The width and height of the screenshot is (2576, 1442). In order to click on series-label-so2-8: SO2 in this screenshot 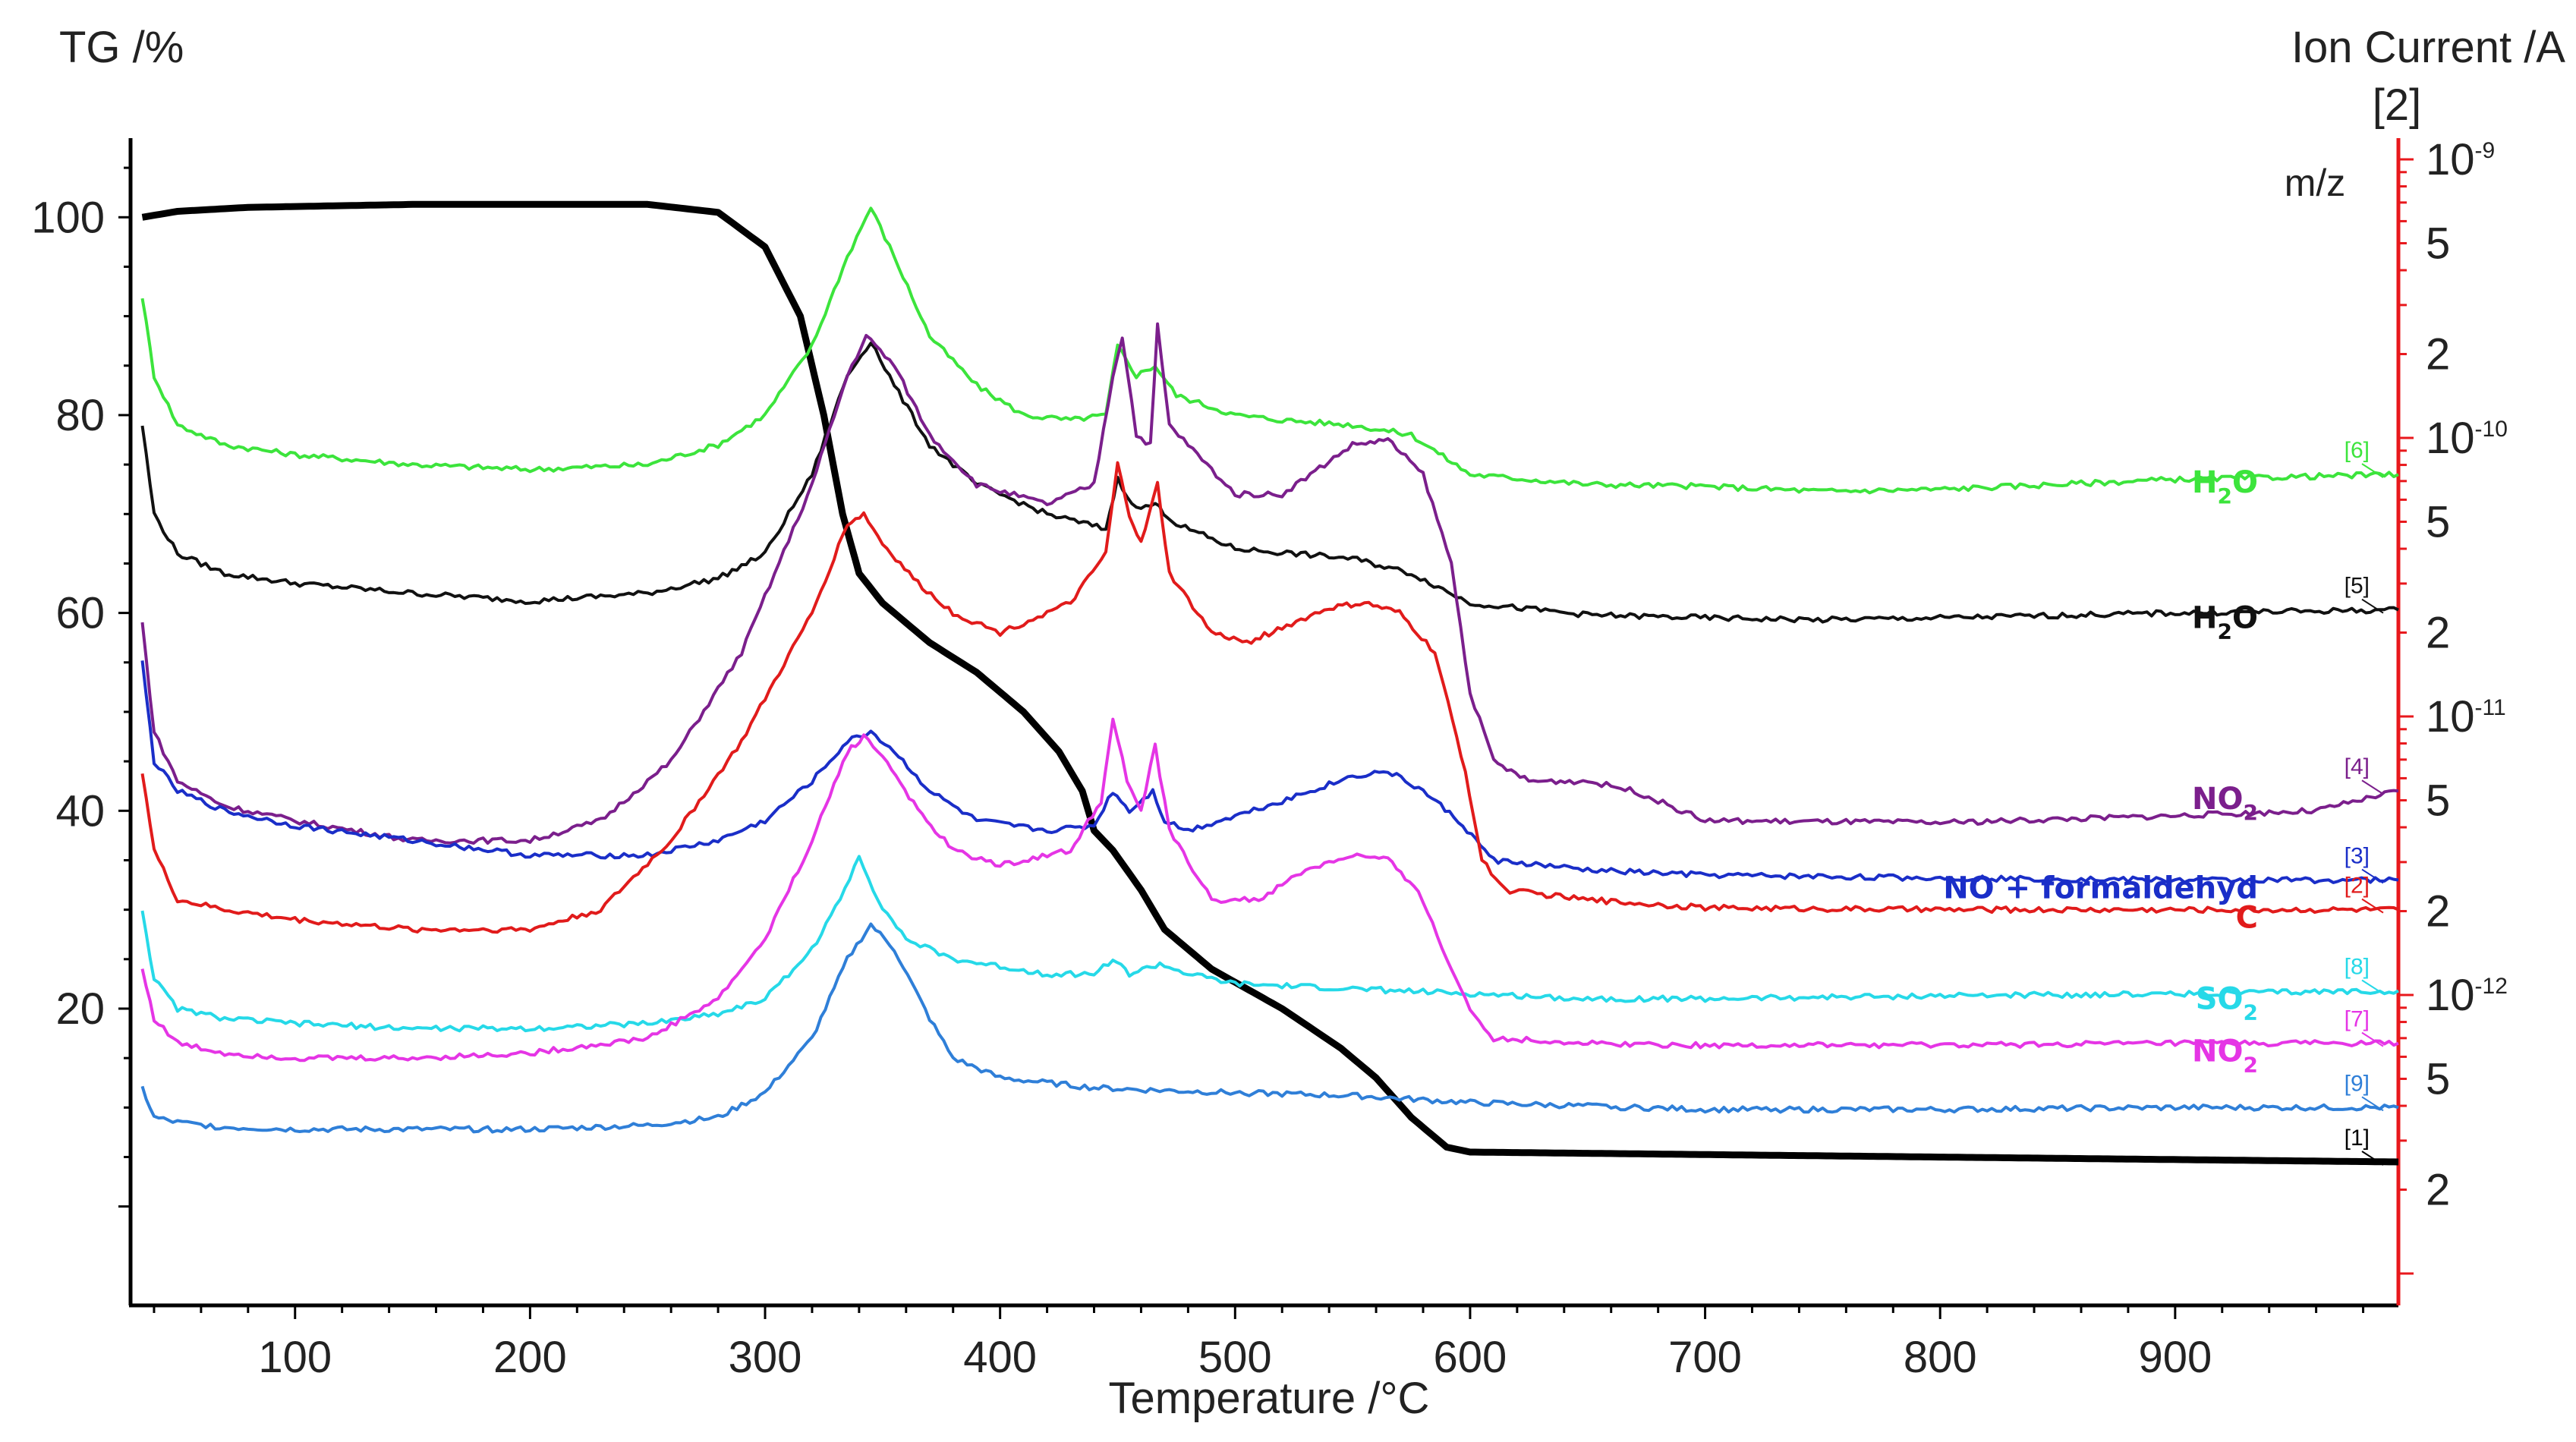, I will do `click(2227, 1003)`.